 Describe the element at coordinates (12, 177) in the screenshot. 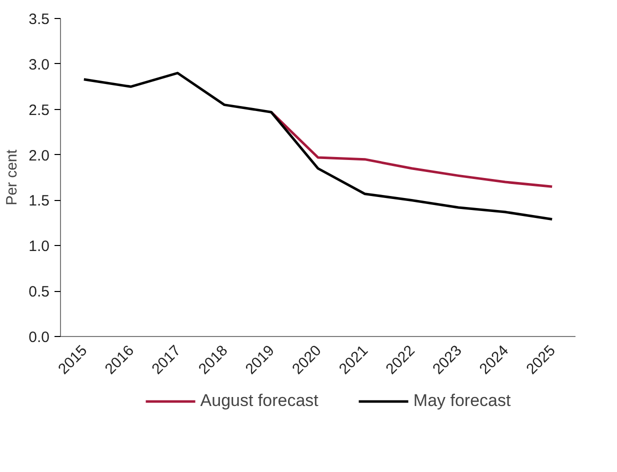

I see `y-axis-title: Per cent` at that location.